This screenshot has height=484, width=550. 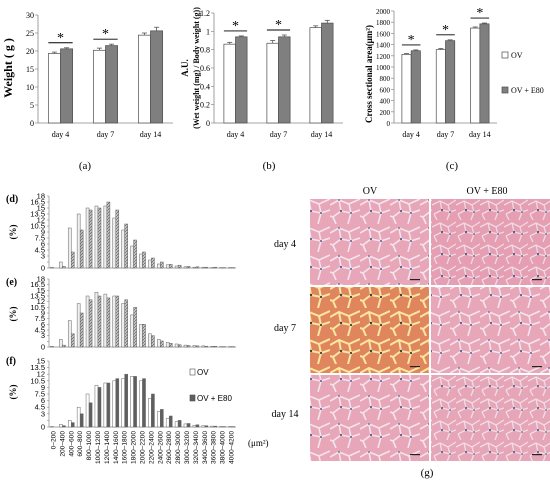 I want to click on panel-label-f: (f), so click(x=11, y=361).